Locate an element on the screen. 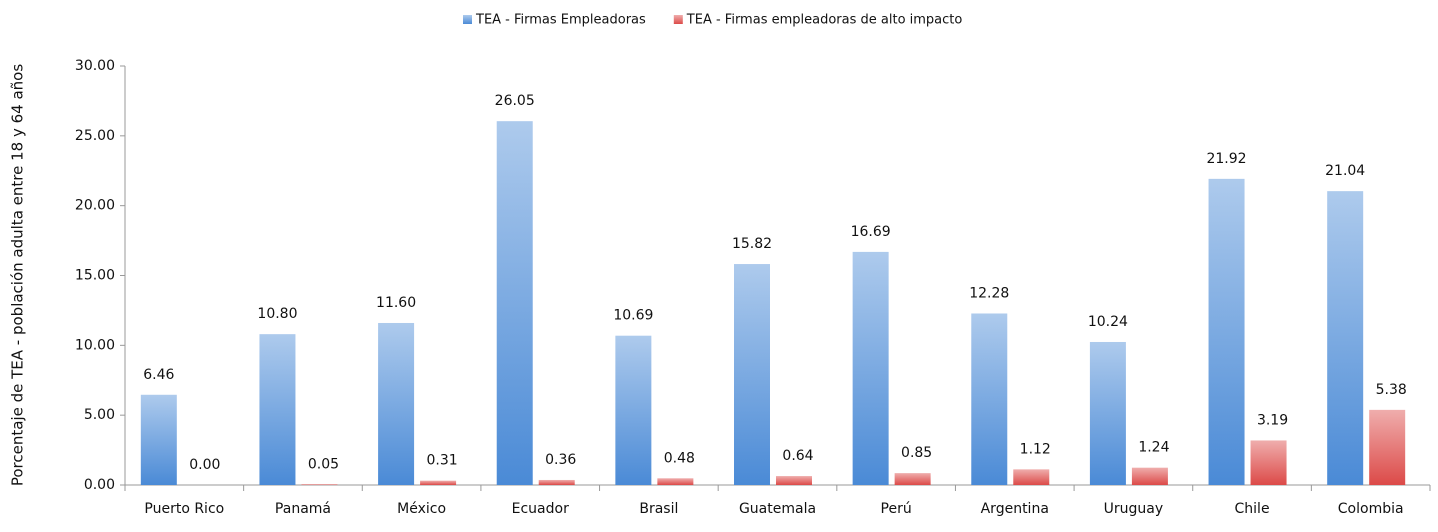 The width and height of the screenshot is (1438, 532). y-tick-label: 15.00 is located at coordinates (95, 276).